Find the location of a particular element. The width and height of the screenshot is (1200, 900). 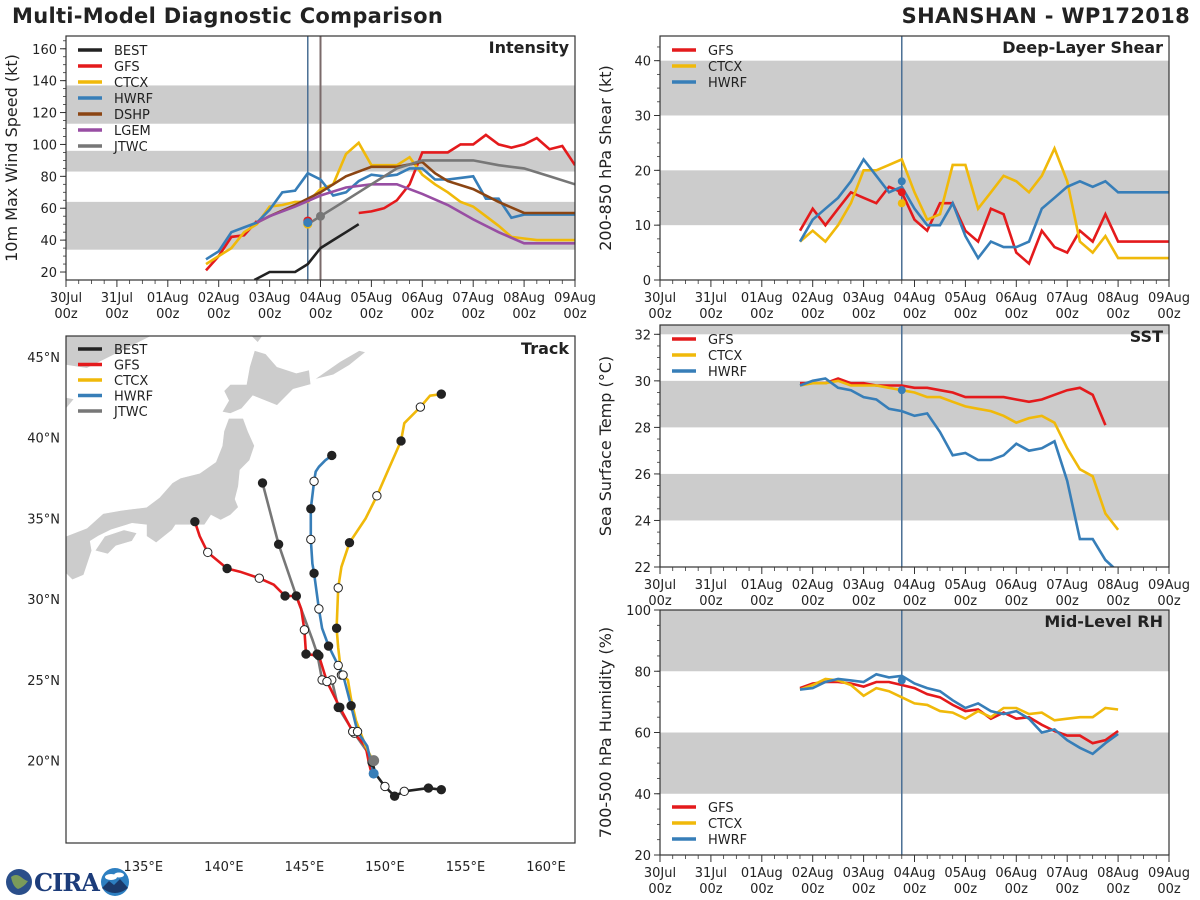

sst-xtick-label-date: 30Jul is located at coordinates (660, 585).